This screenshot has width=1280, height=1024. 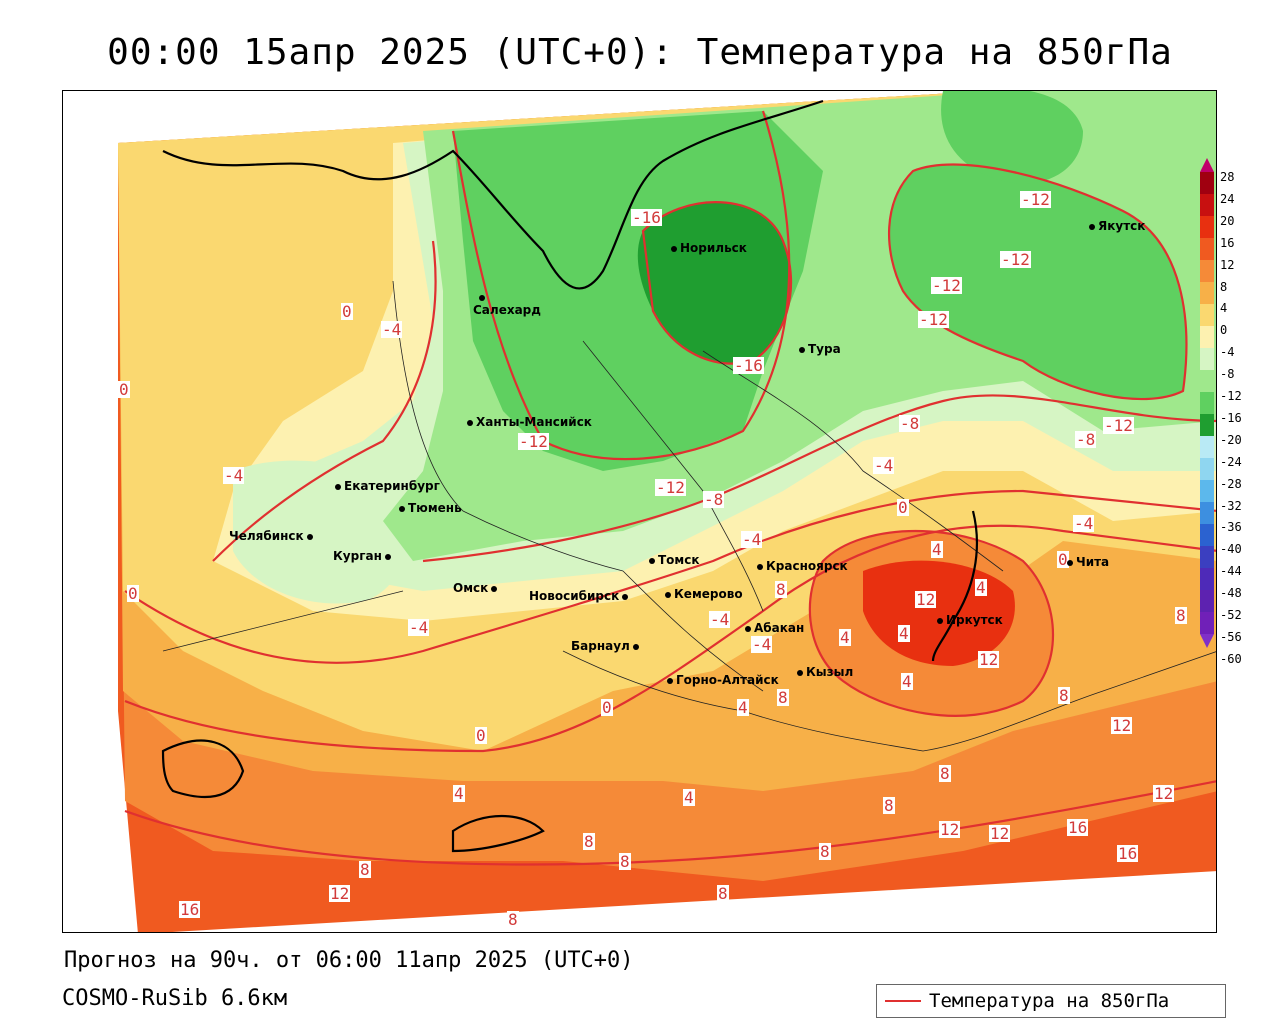 I want to click on city-label: Ханты-Мансийск, so click(x=534, y=422).